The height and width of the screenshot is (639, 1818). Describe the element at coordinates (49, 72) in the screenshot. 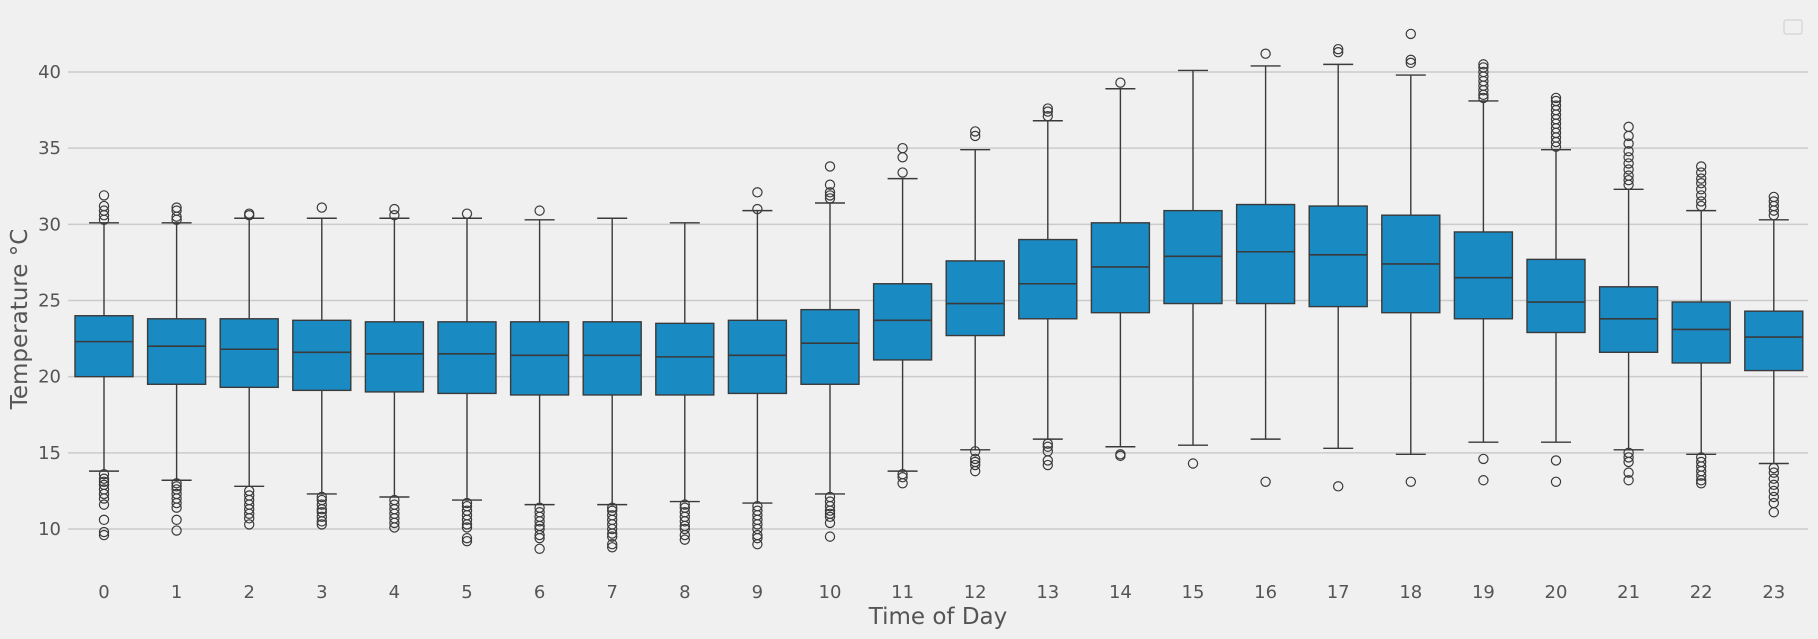

I see `y-tick-label: 40` at that location.